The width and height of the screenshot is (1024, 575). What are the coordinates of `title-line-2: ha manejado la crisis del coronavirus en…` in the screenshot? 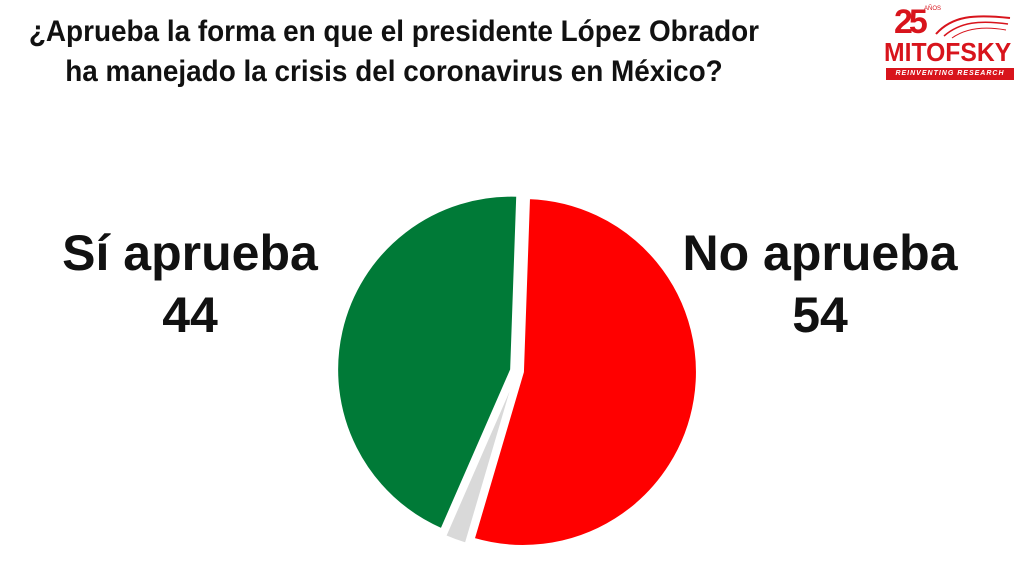 It's located at (394, 71).